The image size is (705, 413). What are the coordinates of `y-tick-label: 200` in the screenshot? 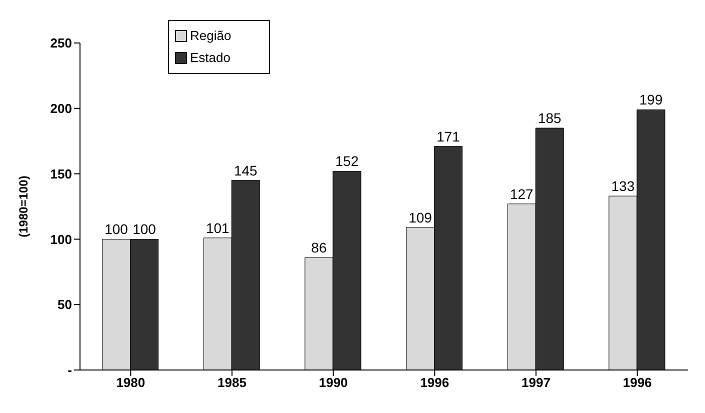 It's located at (61, 108).